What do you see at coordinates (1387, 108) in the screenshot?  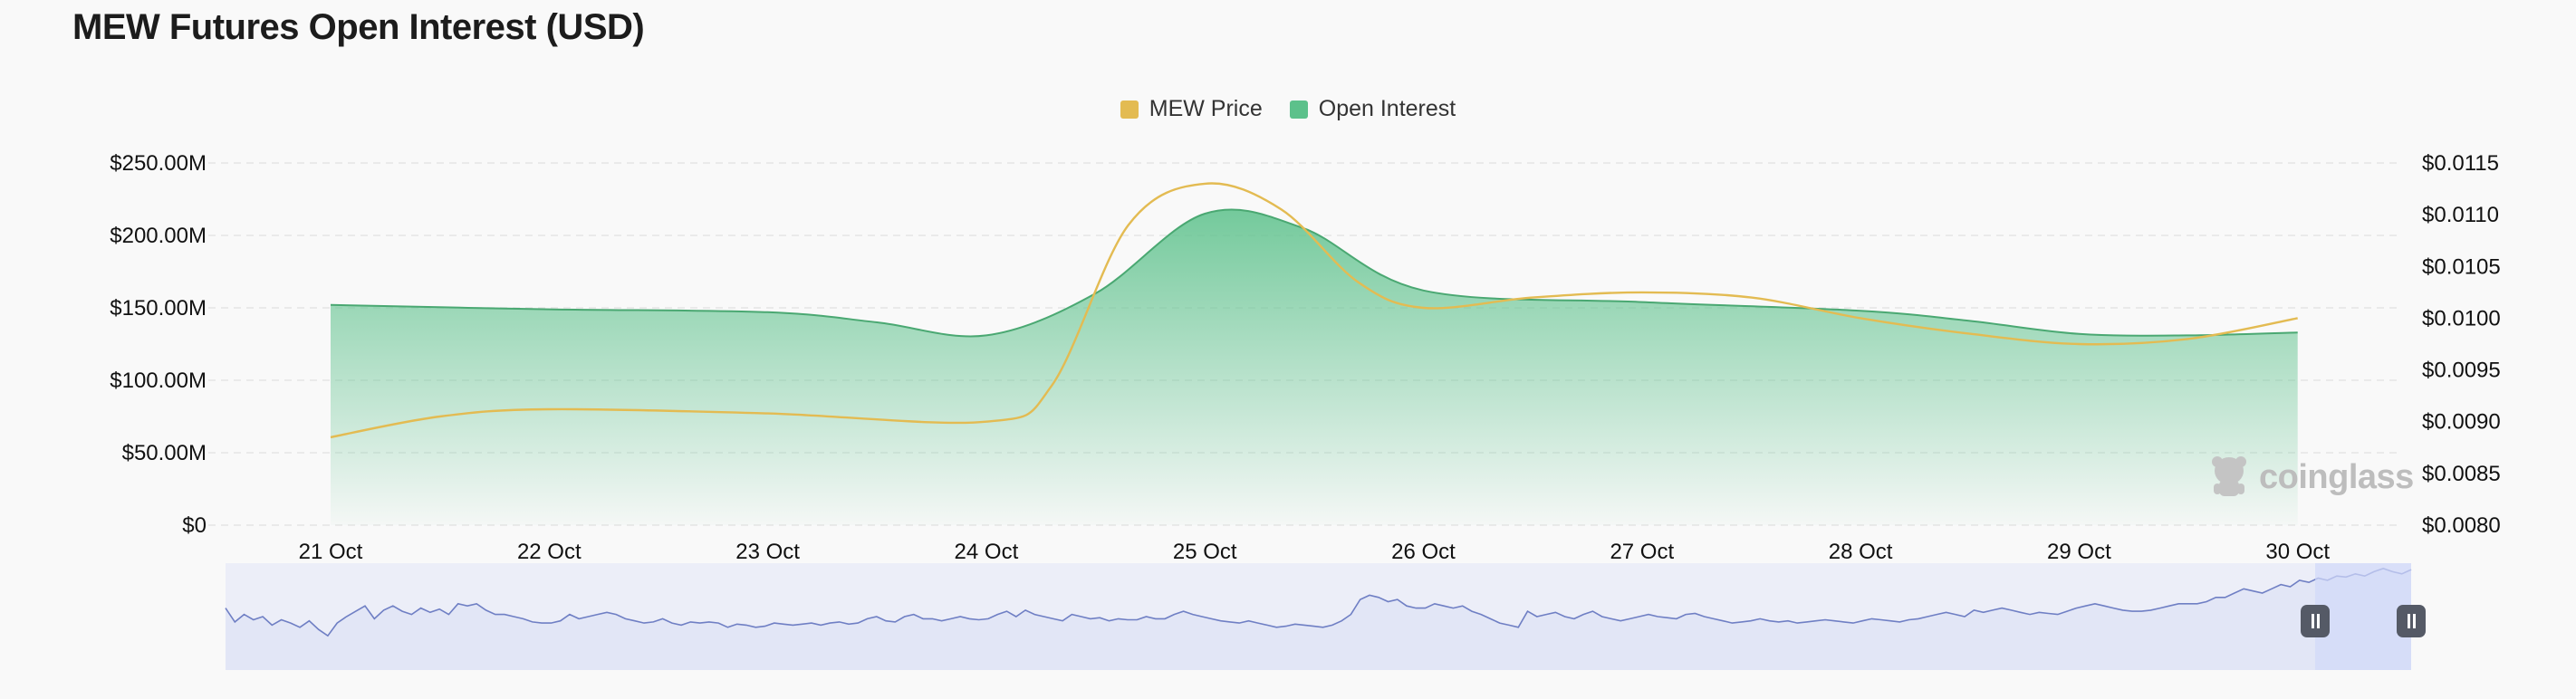 I see `legend-label-open-interest: Open Interest` at bounding box center [1387, 108].